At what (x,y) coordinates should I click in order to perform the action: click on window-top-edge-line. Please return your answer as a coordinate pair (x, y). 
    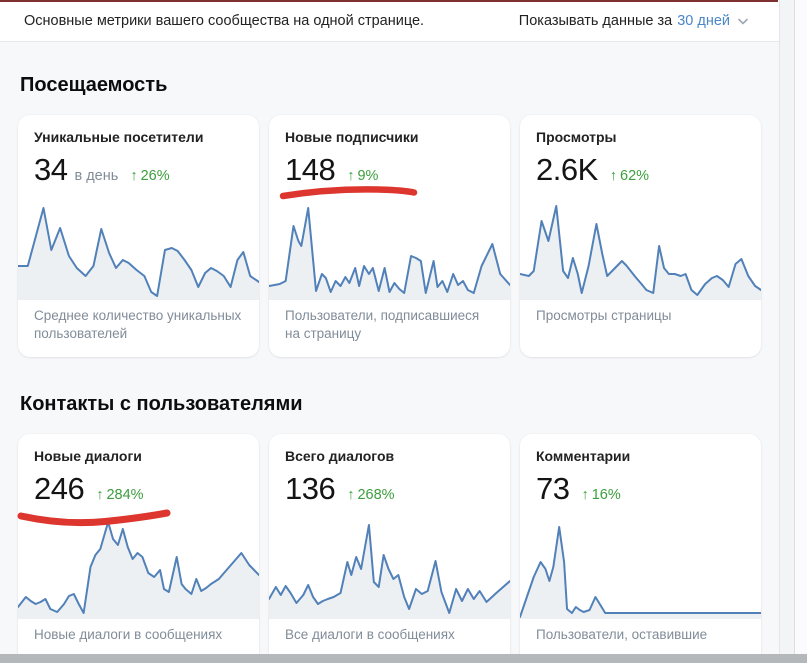
    Looking at the image, I should click on (389, 1).